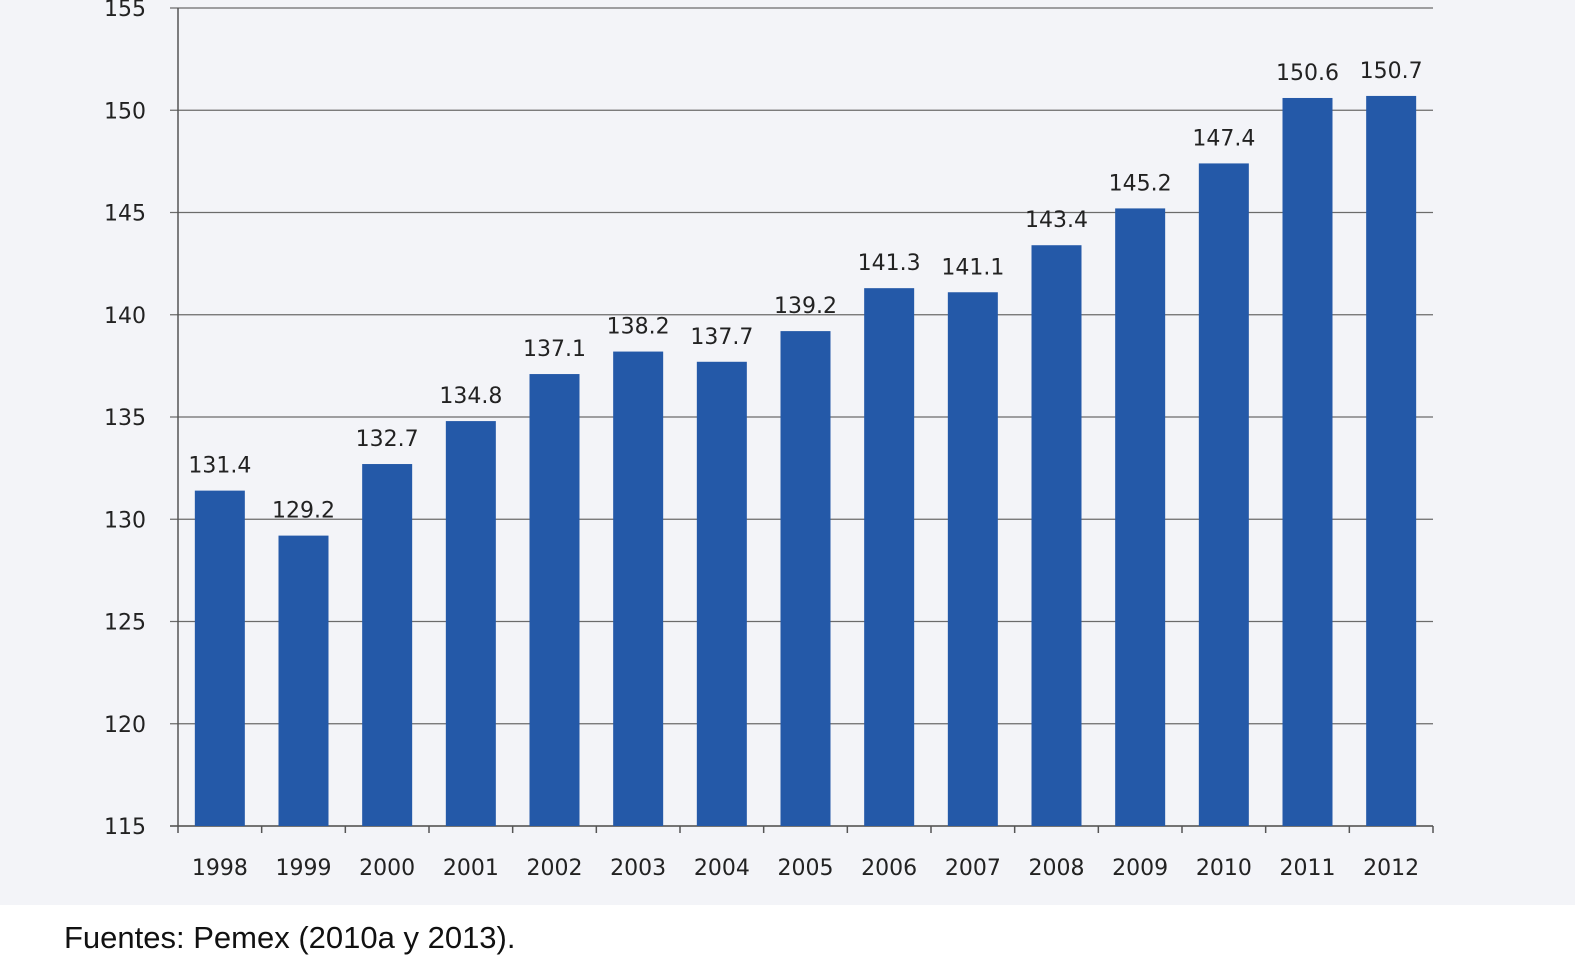  I want to click on data-label-1999: 129.2, so click(303, 511).